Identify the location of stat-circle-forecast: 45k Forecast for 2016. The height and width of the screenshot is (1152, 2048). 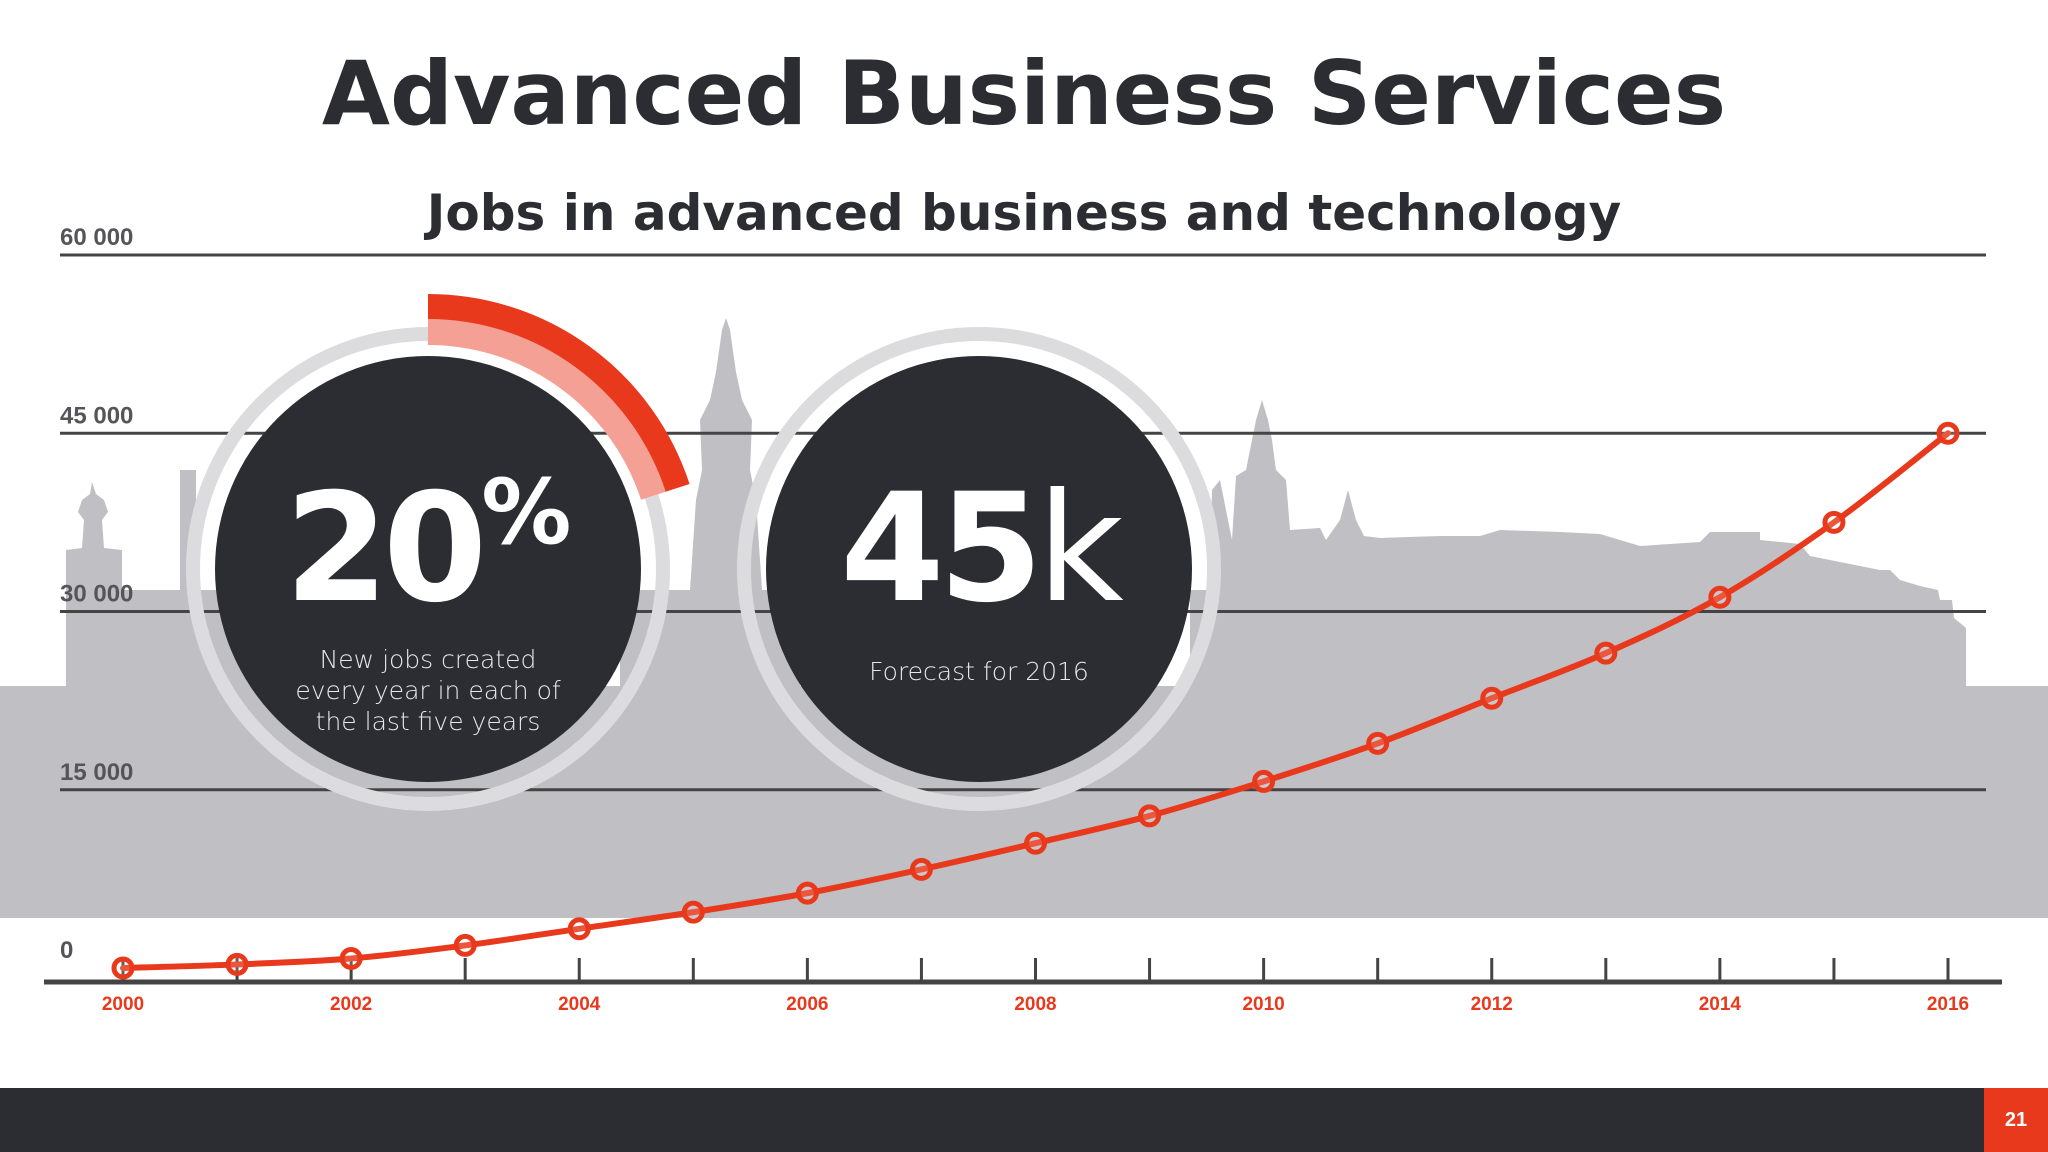
(979, 569).